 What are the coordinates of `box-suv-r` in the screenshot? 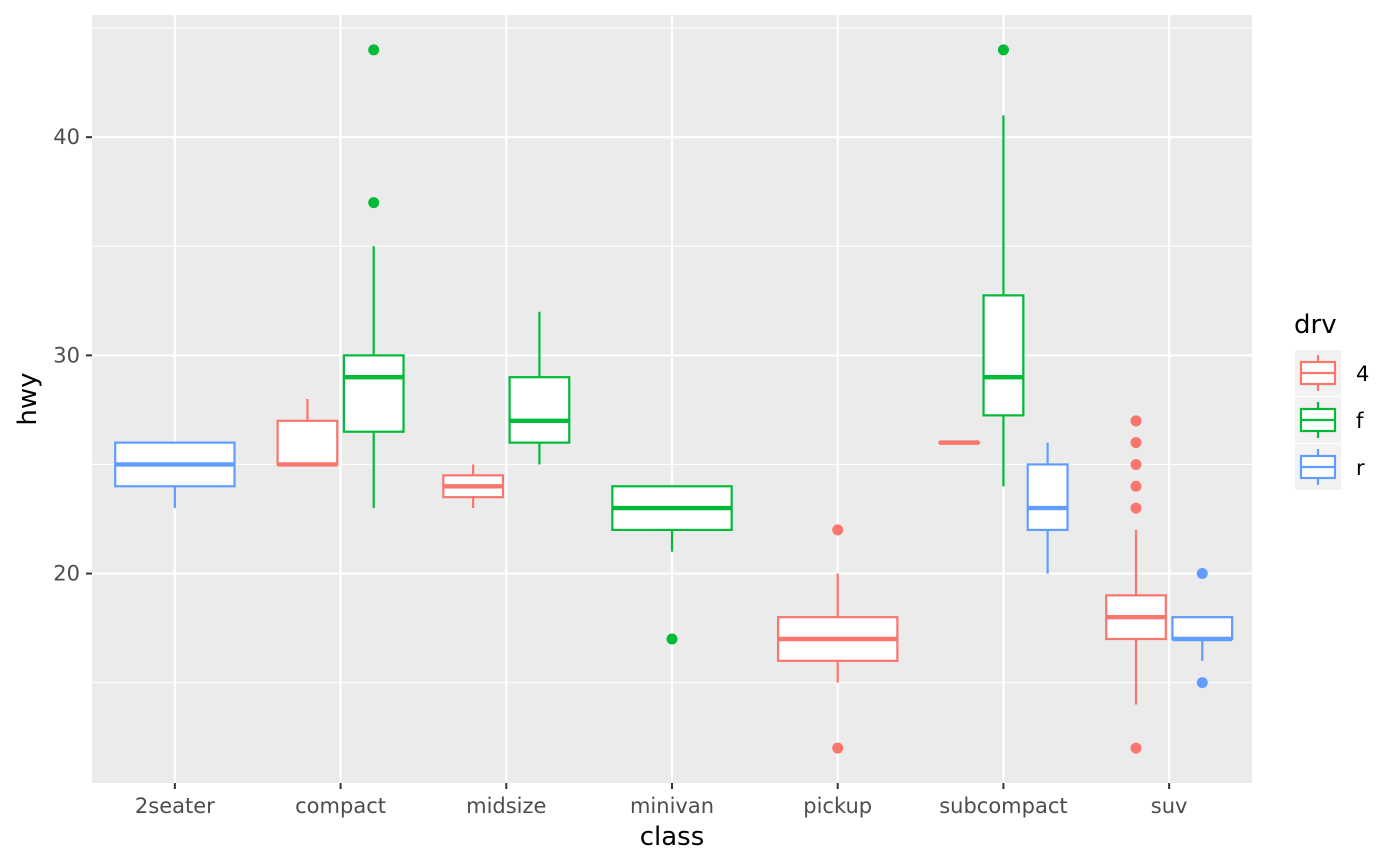 It's located at (1202, 628).